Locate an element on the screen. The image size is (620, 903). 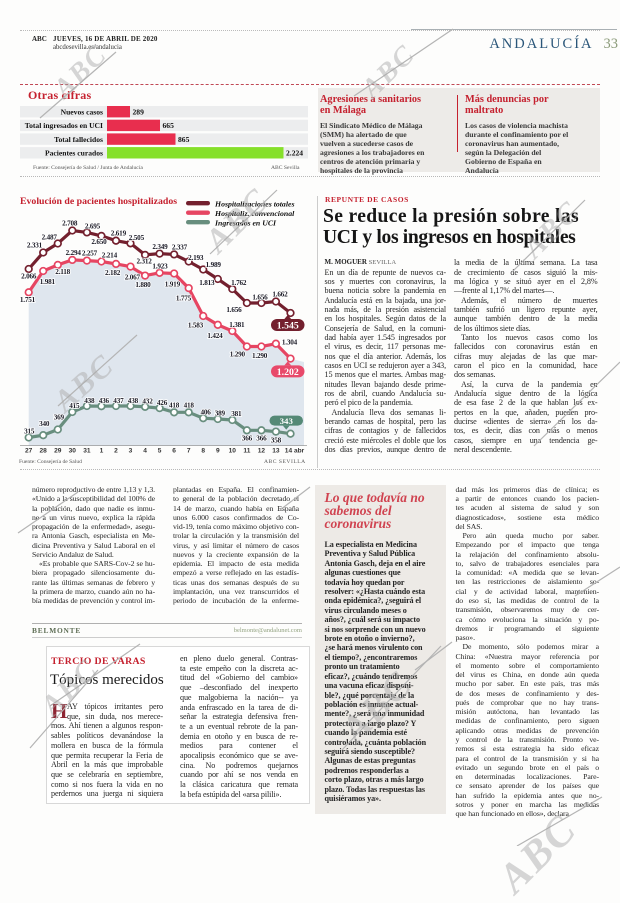
svg-text: 5 is located at coordinates (160, 451).